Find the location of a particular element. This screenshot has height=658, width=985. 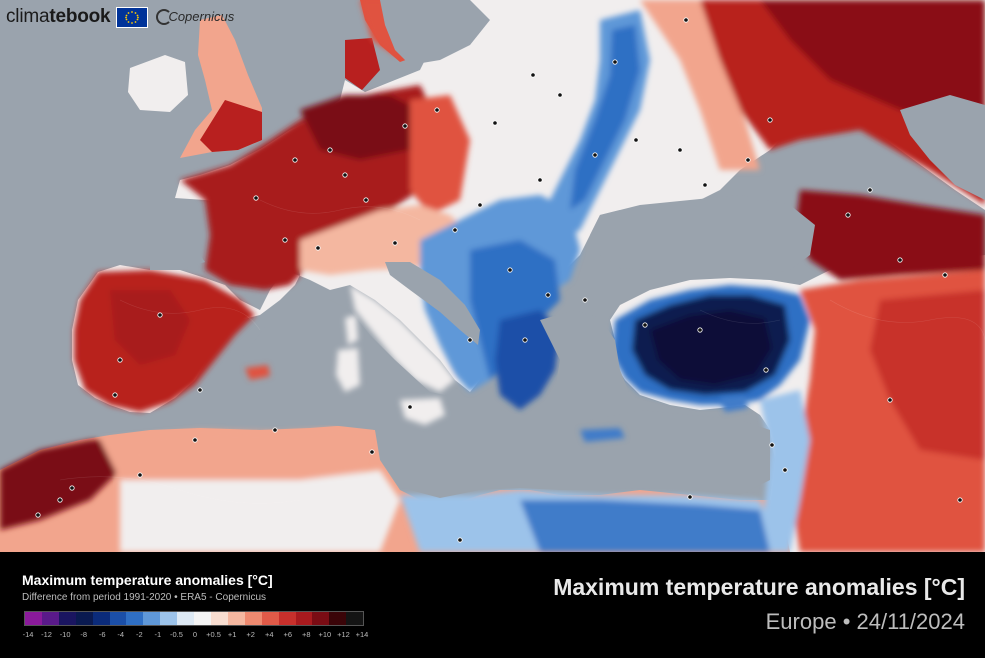

anomaly-morocco is located at coordinates (60, 485).